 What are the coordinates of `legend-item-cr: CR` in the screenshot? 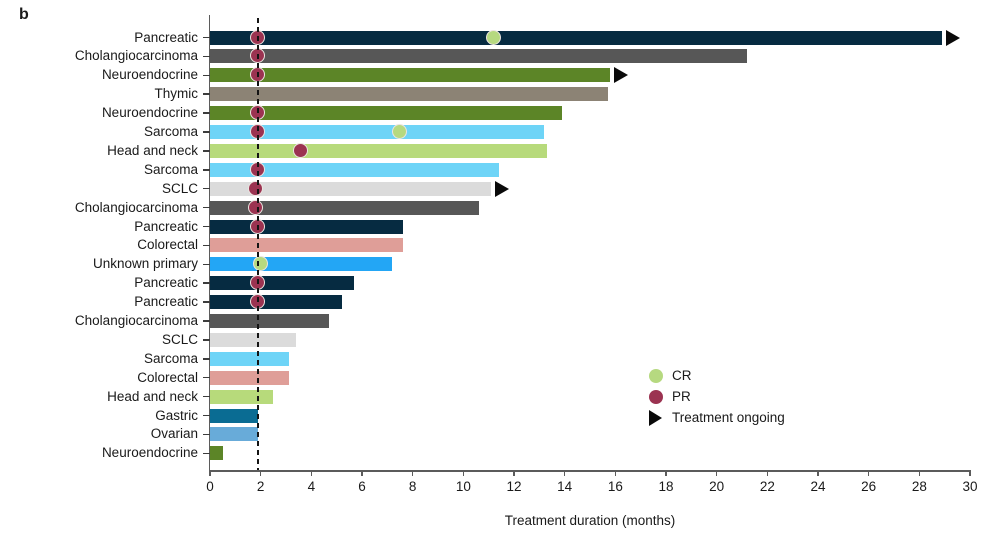 It's located at (717, 375).